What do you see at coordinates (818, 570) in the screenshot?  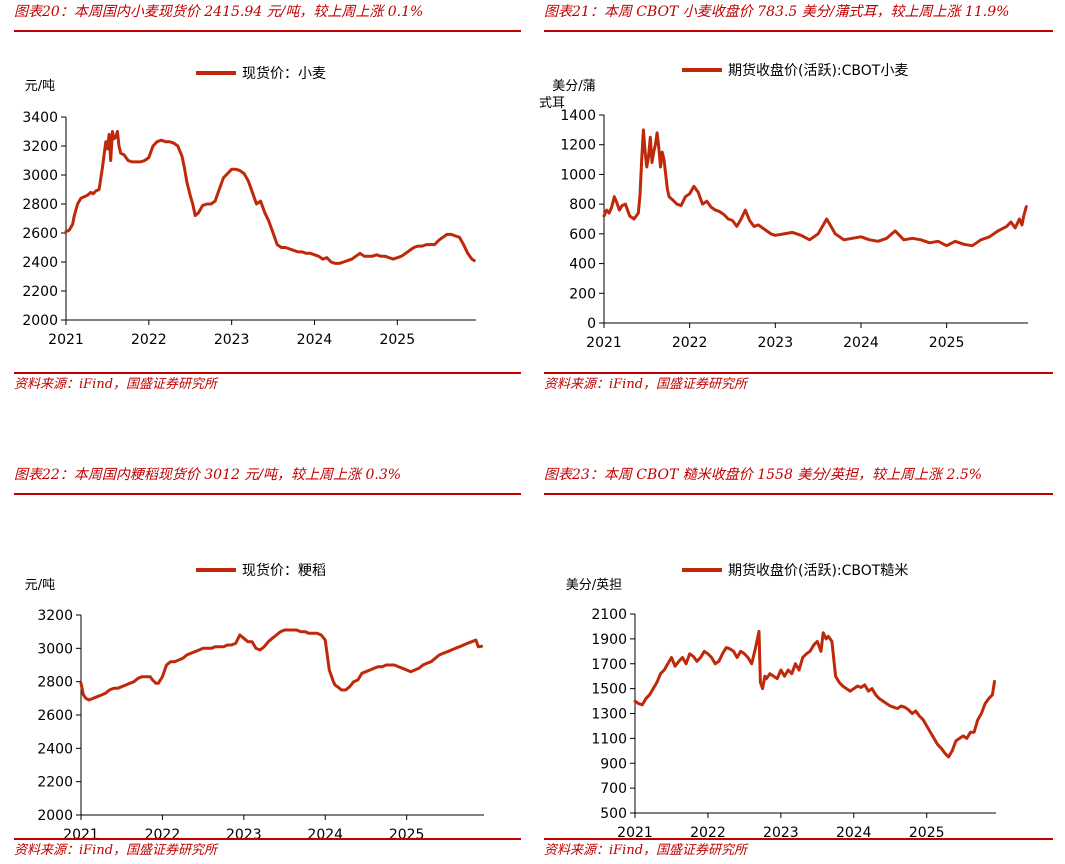 I see `legend-label: 期货收盘价(活跃):CBOT糙米` at bounding box center [818, 570].